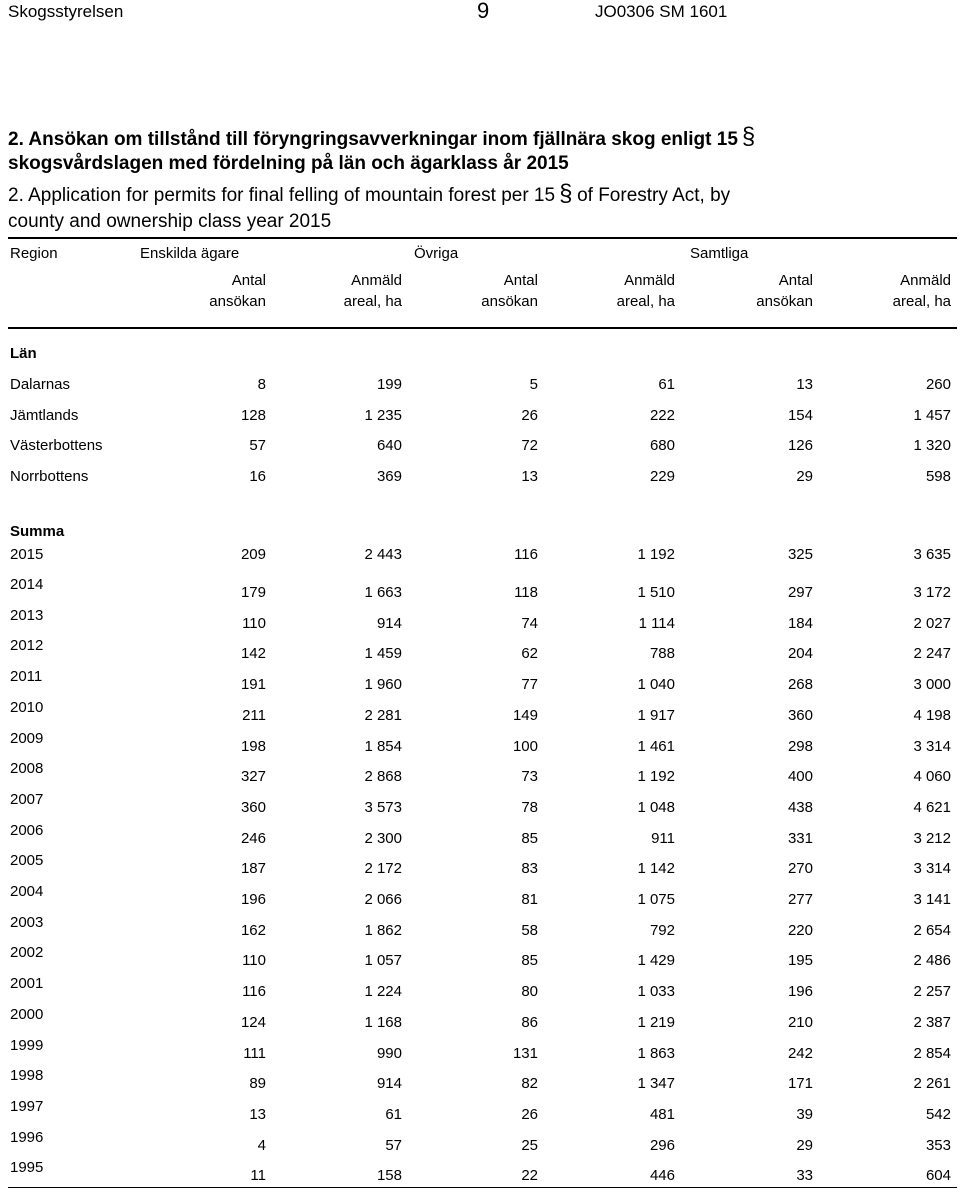 This screenshot has height=1188, width=960. What do you see at coordinates (383, 807) in the screenshot?
I see `table-cell: 3 573` at bounding box center [383, 807].